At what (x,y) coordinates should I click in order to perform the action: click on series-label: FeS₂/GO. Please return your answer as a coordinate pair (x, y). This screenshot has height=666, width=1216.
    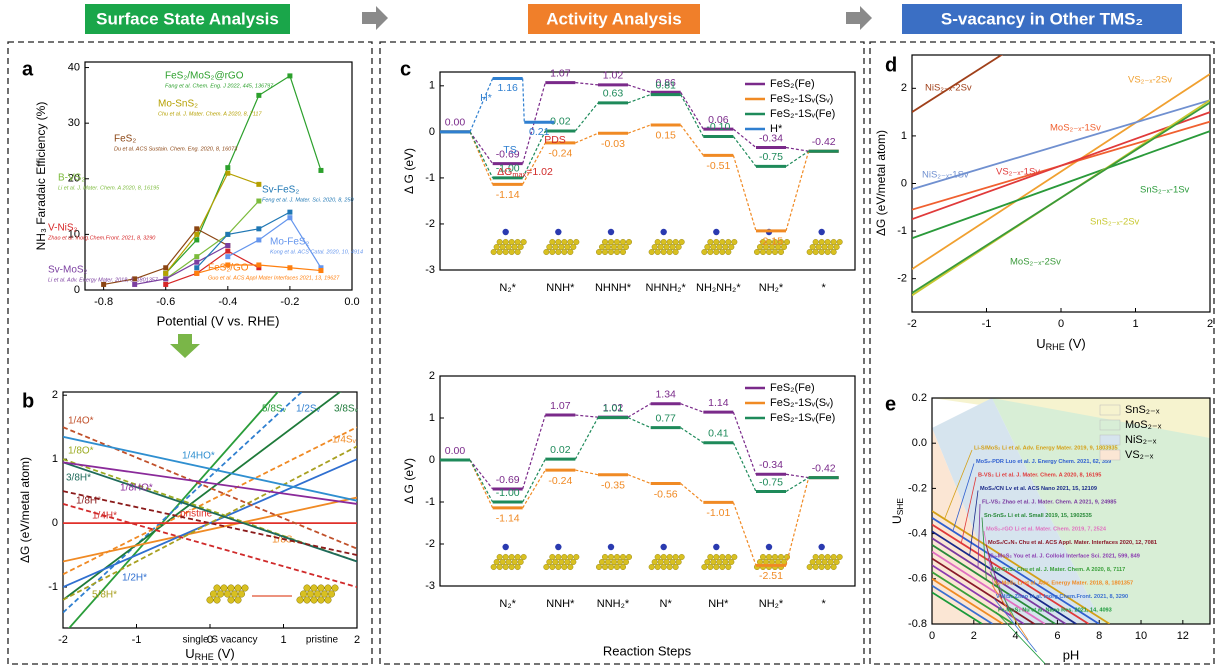
    Looking at the image, I should click on (228, 268).